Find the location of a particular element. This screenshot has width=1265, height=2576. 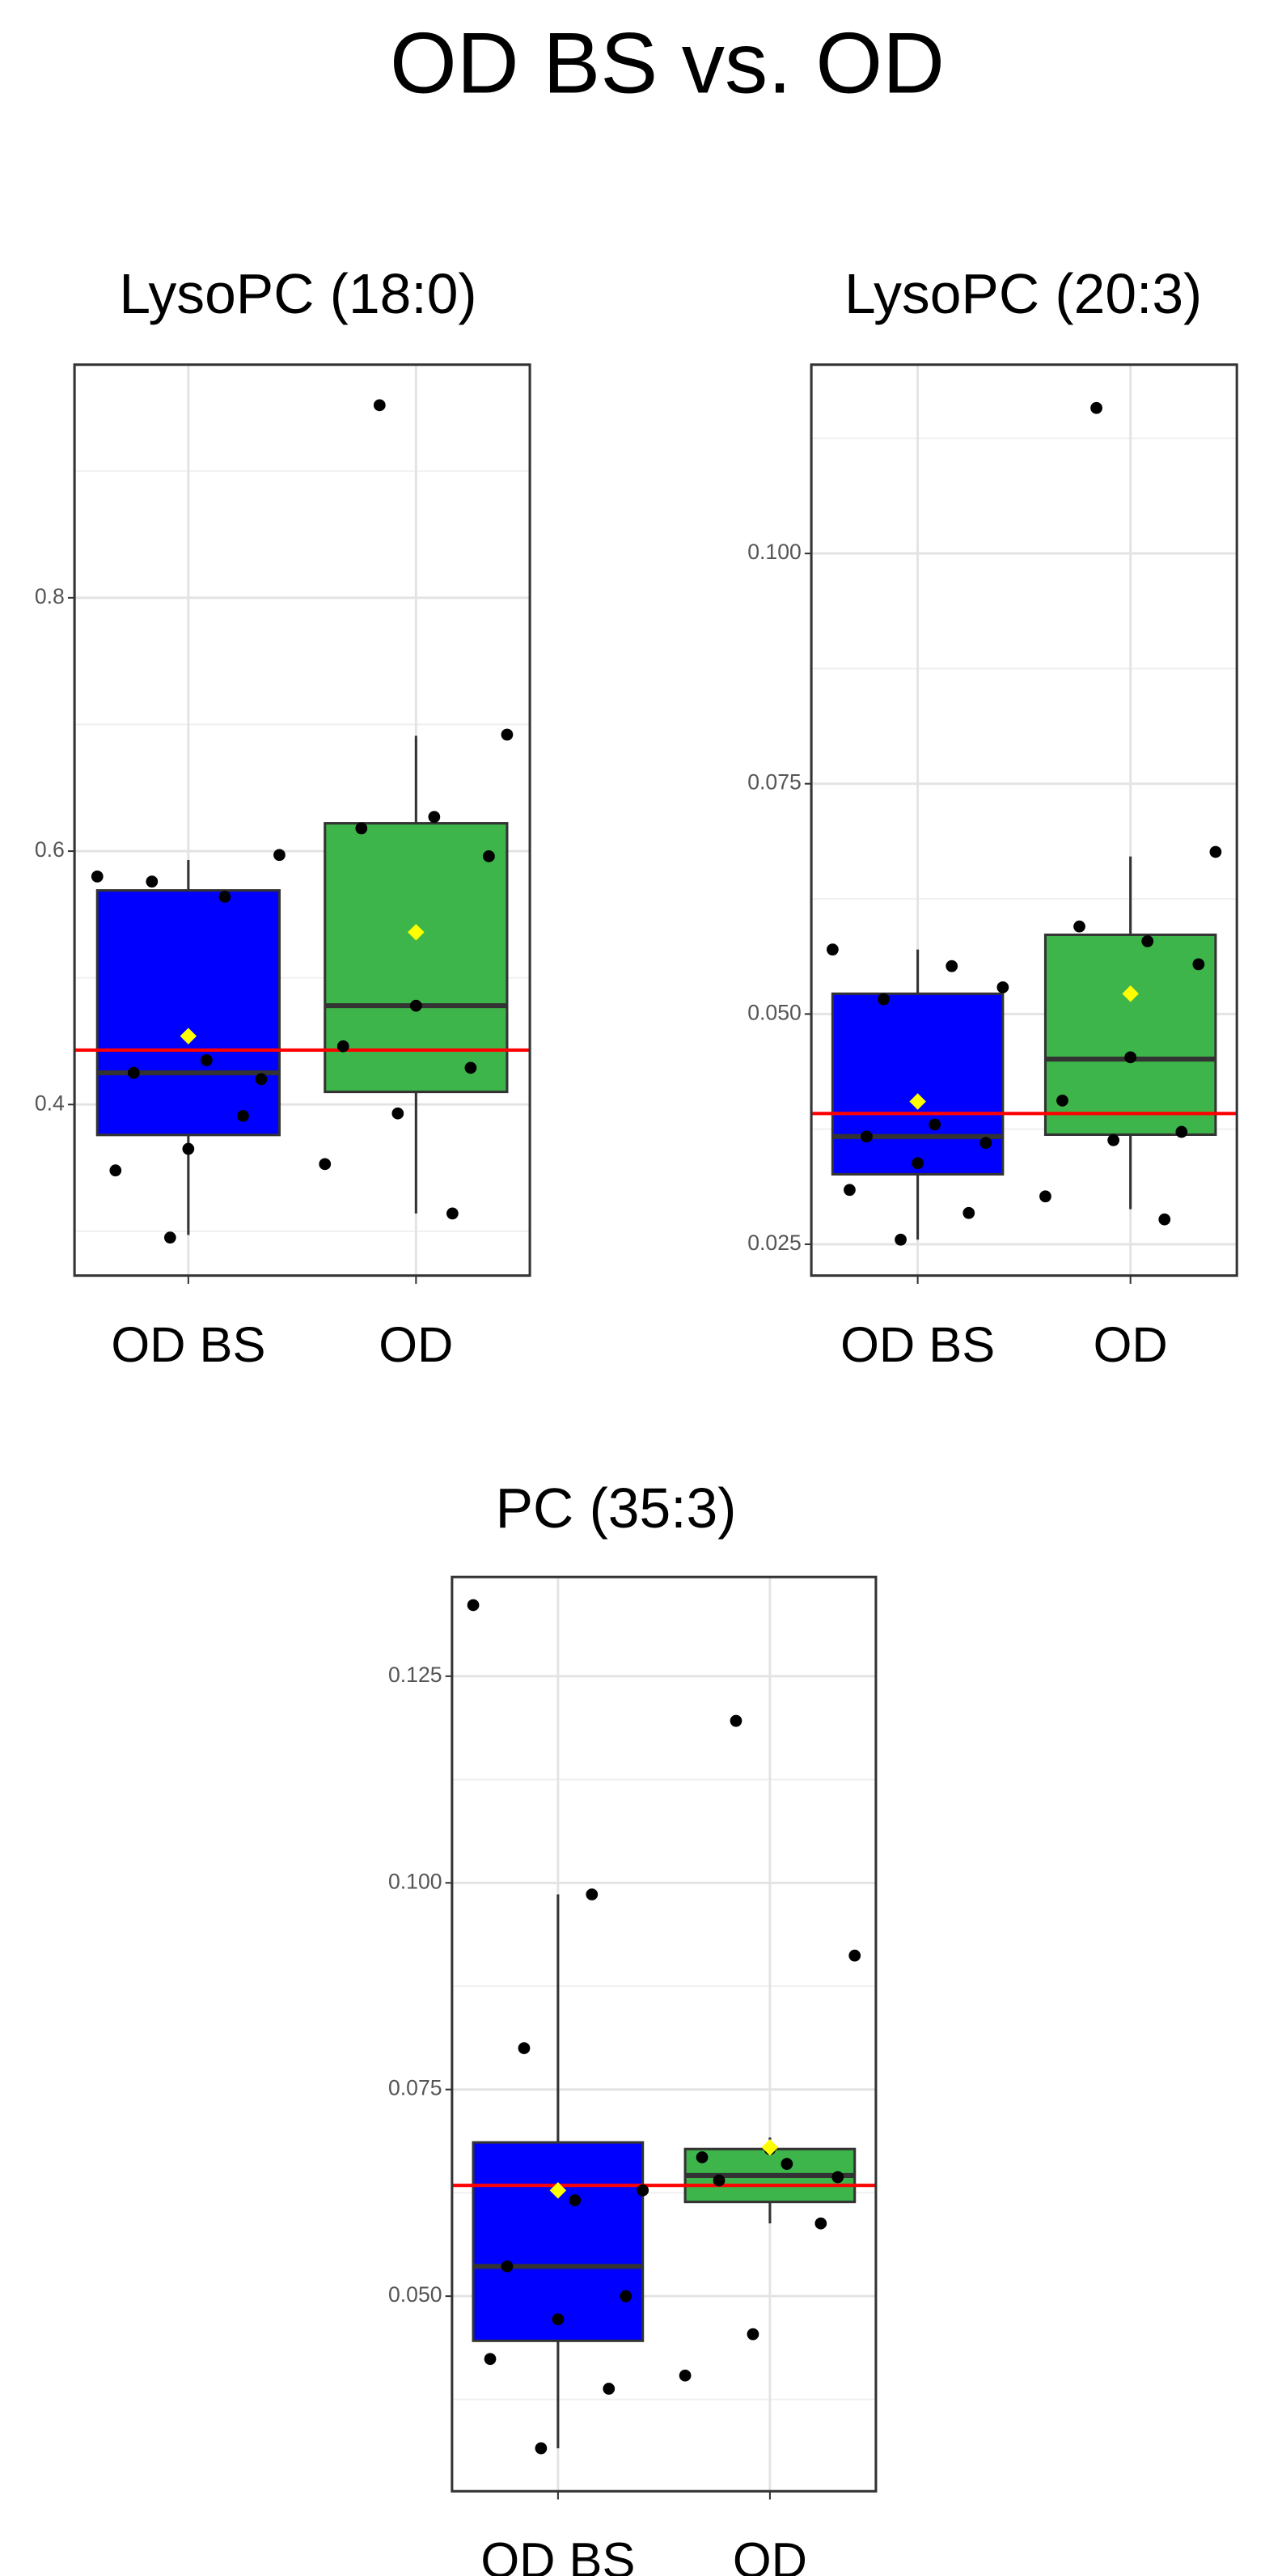

panel-title: LysoPC (18:0) is located at coordinates (297, 293).